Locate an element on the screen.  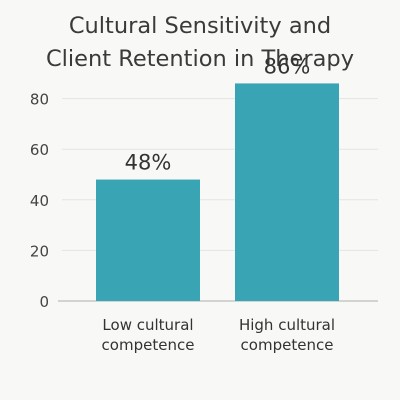
x-tick-label-0-line-1: competence is located at coordinates (148, 345).